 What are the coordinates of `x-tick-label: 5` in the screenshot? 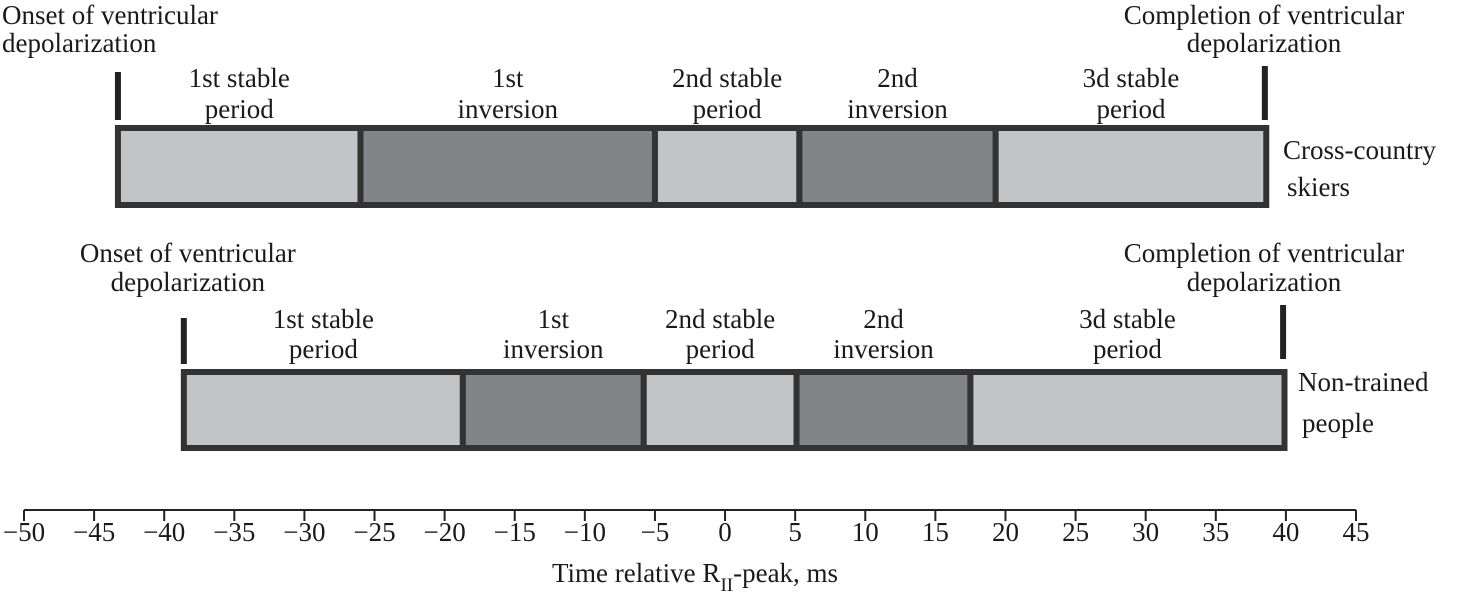 It's located at (795, 532).